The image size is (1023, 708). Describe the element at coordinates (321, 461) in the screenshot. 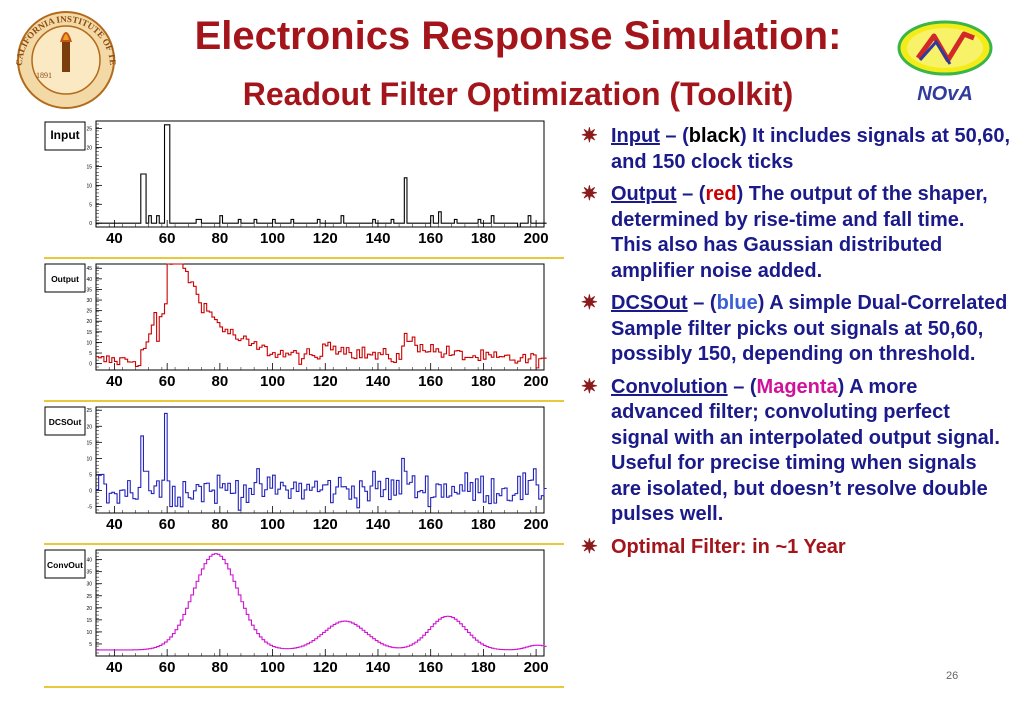

I see `histogram-trace-dcsout` at that location.